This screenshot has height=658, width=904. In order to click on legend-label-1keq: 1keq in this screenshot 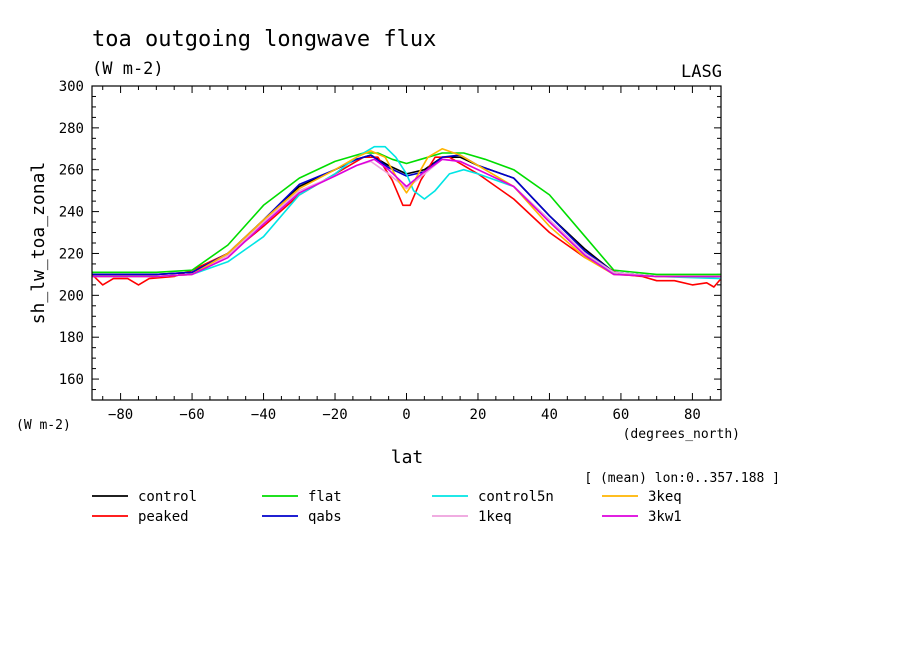, I will do `click(495, 517)`.